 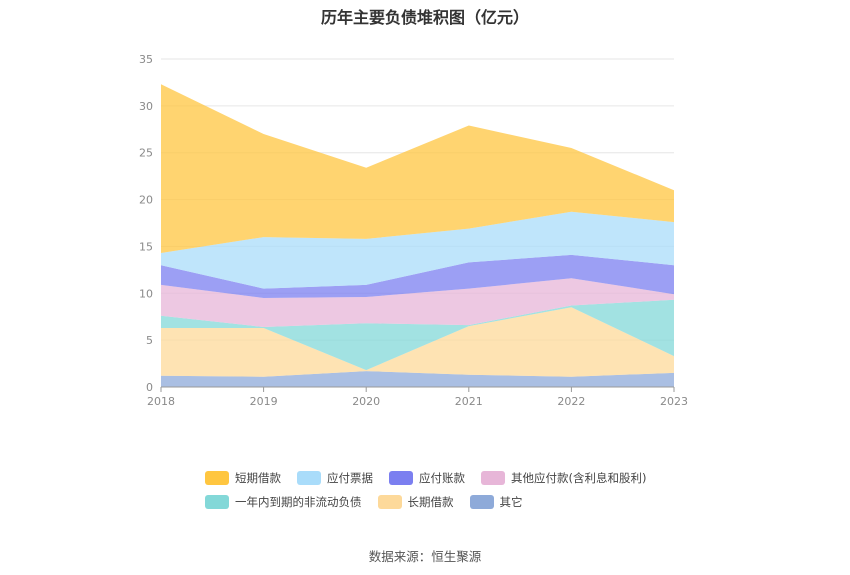 What do you see at coordinates (161, 401) in the screenshot?
I see `x-tick-label: 2018` at bounding box center [161, 401].